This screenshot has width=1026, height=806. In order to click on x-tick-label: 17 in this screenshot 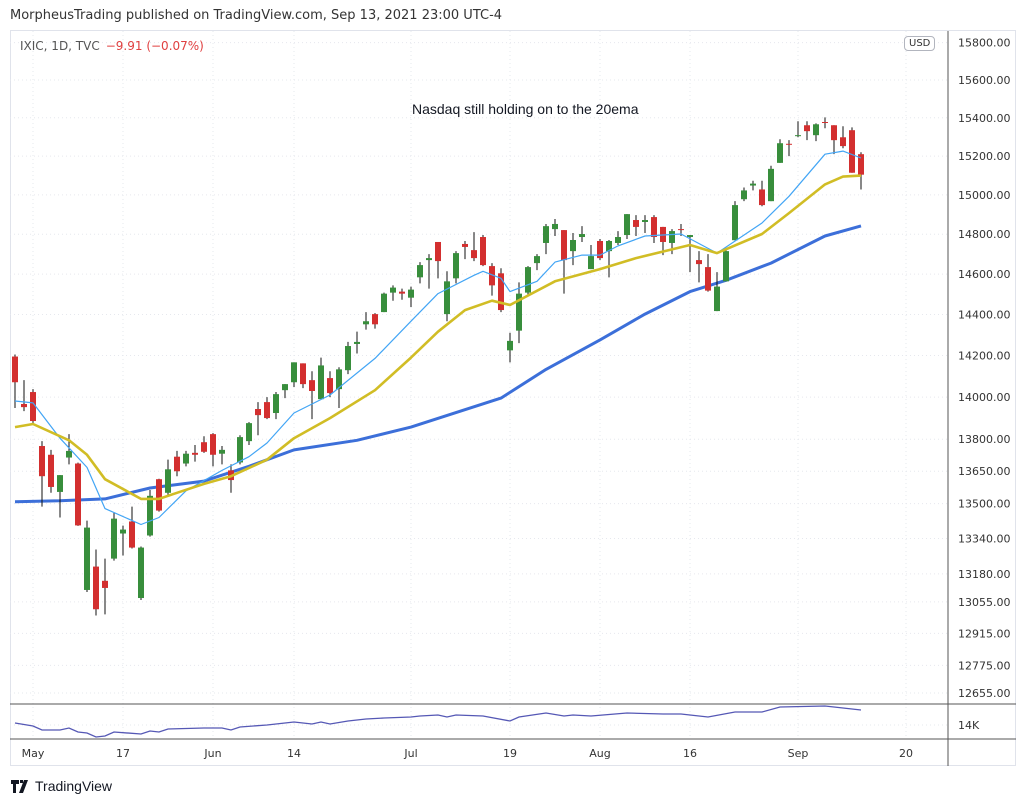, I will do `click(123, 753)`.